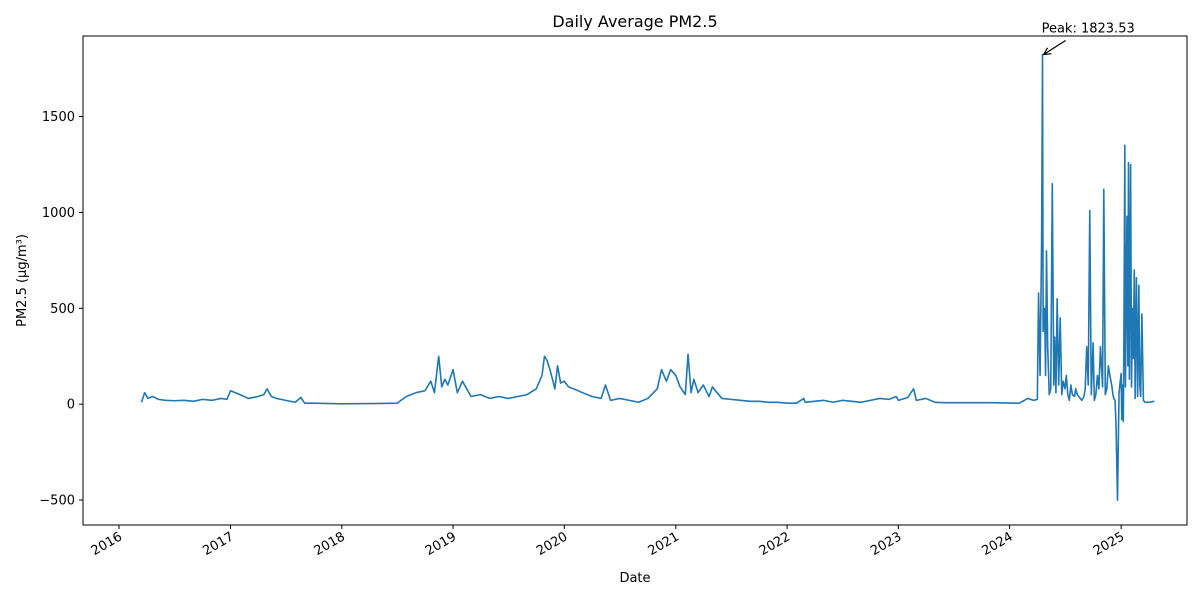  Describe the element at coordinates (1088, 38) in the screenshot. I see `peak-annotation: Peak: 1823.53` at that location.